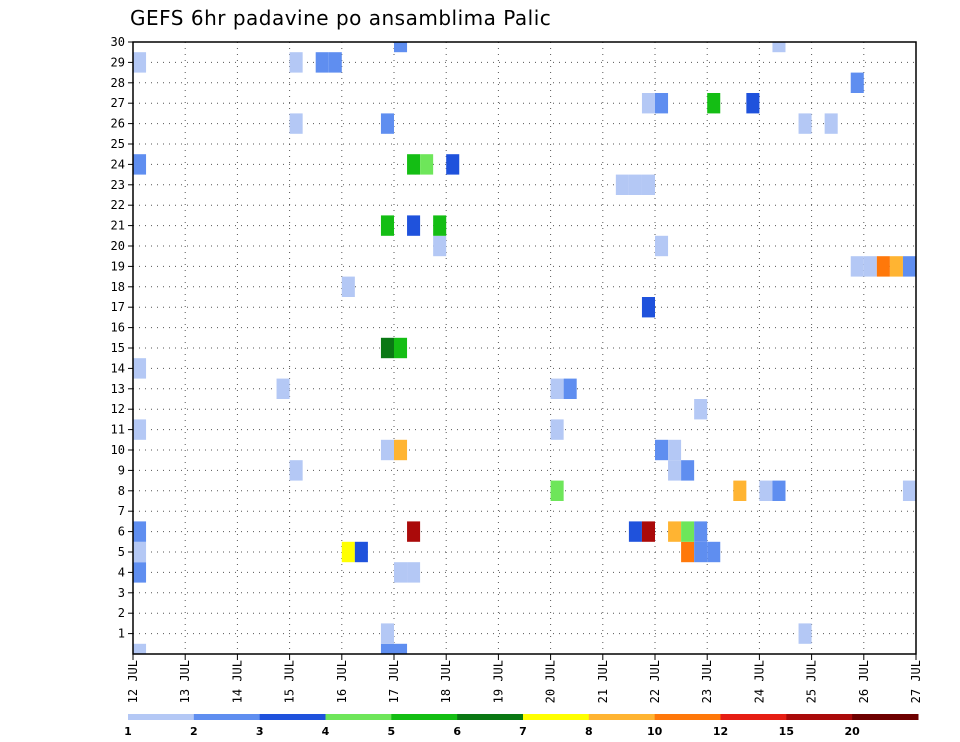  What do you see at coordinates (121, 491) in the screenshot?
I see `y-tick-label: 8` at bounding box center [121, 491].